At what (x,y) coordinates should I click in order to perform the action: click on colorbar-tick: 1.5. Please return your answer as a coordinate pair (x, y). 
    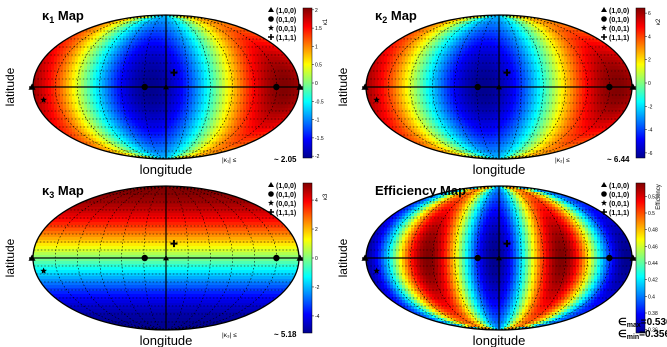
    Looking at the image, I should click on (318, 29).